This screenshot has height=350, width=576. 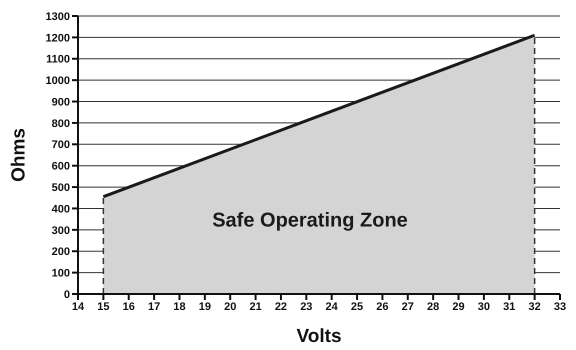 I want to click on x-tick-label: 26, so click(x=382, y=306).